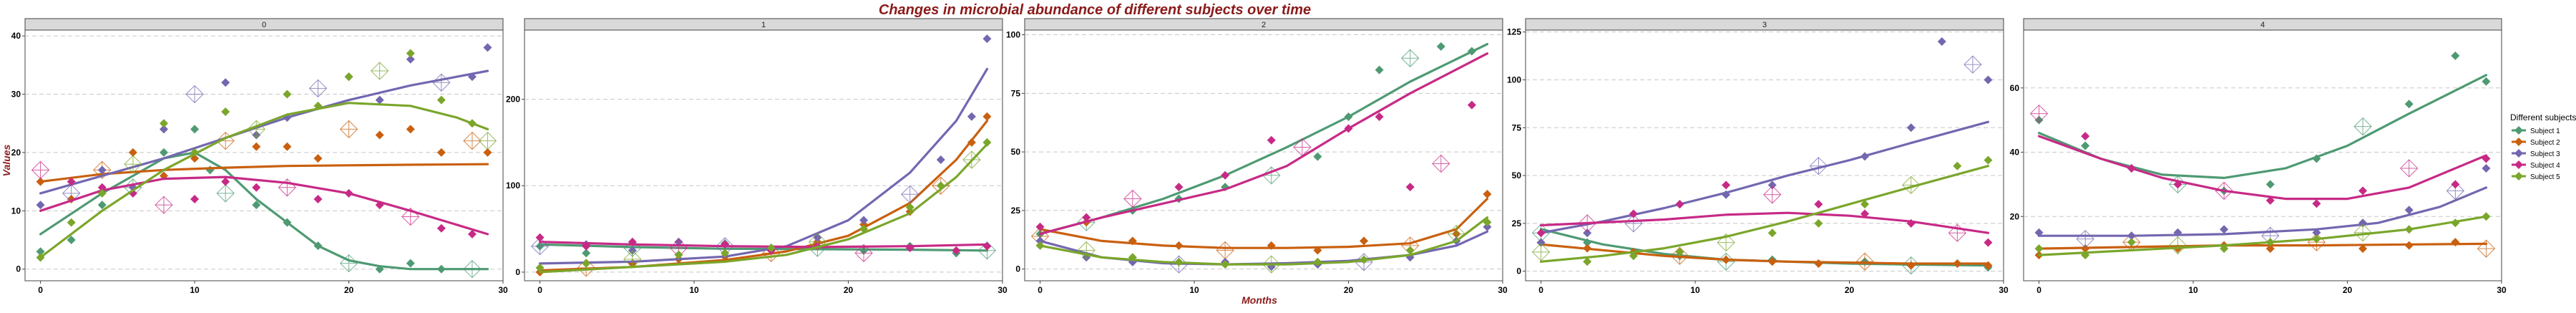 The width and height of the screenshot is (2576, 313). Describe the element at coordinates (7, 160) in the screenshot. I see `y-axis-title: Values` at that location.